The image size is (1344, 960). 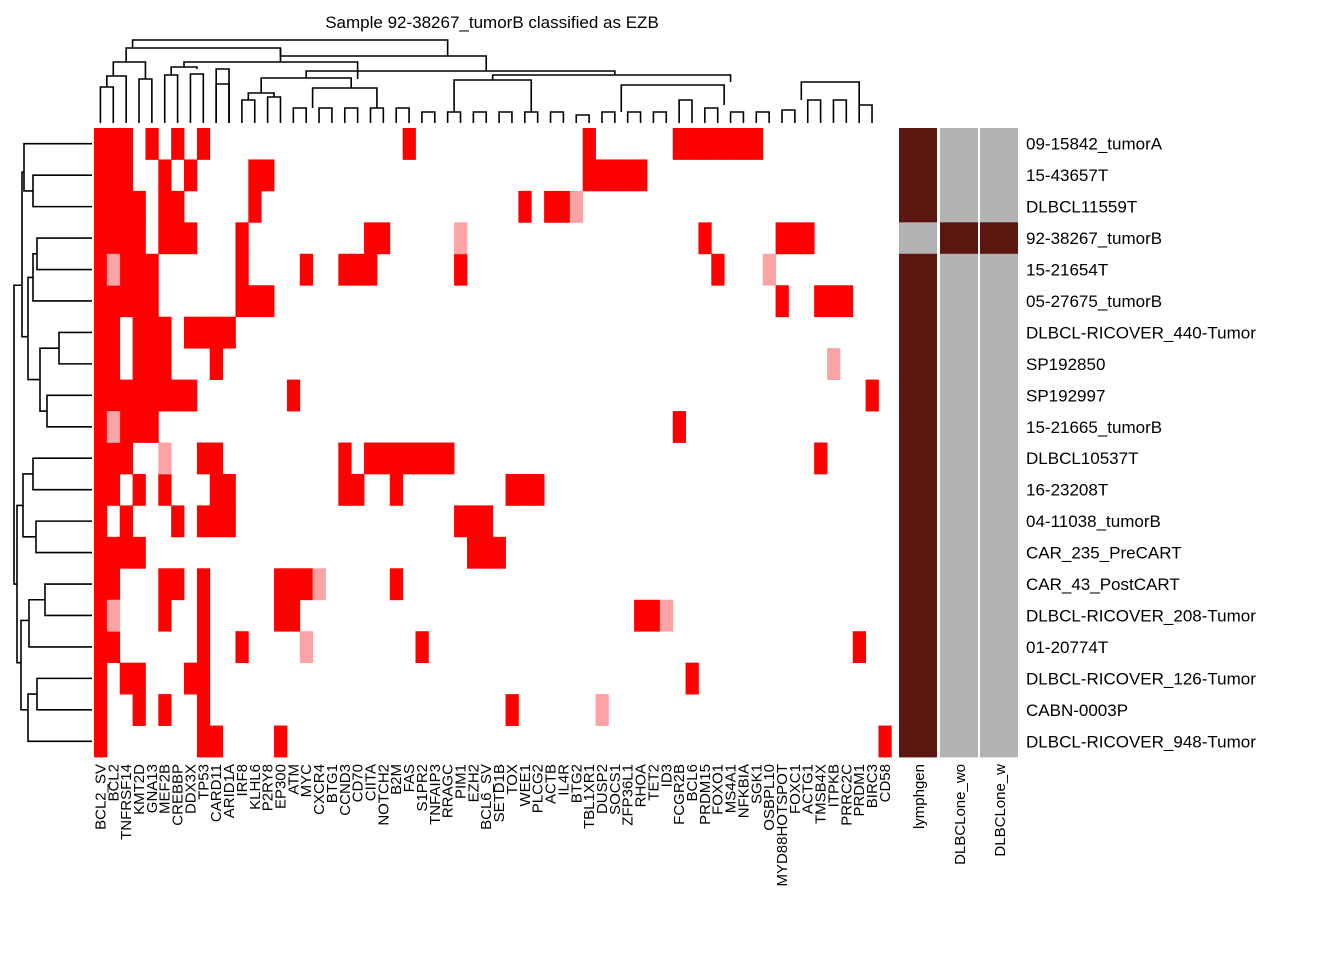 I want to click on column-label: NFKBIA, so click(x=743, y=791).